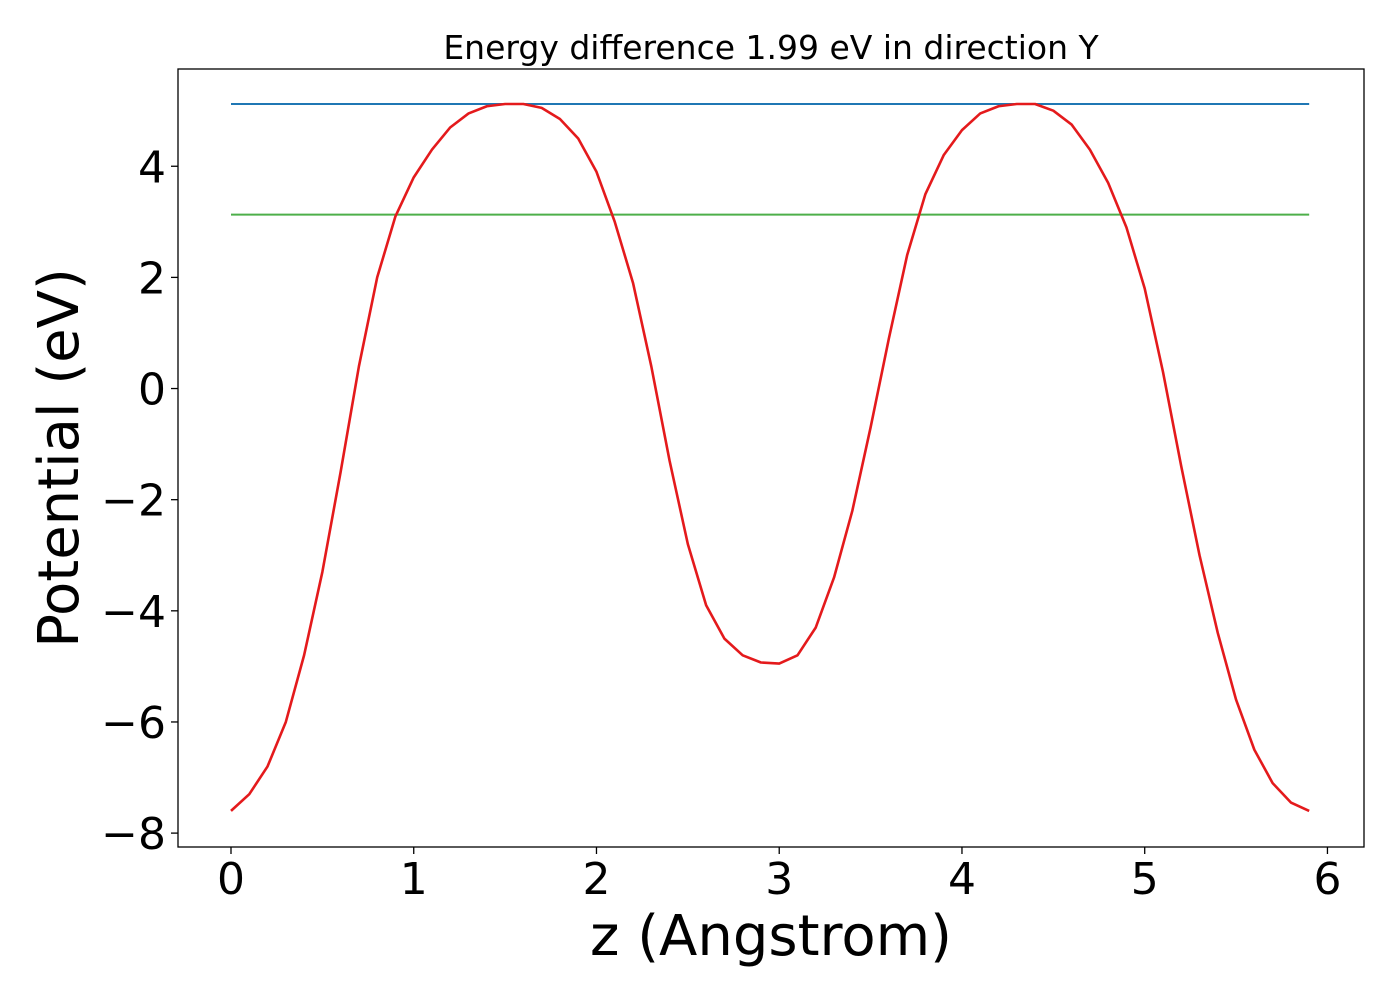 The width and height of the screenshot is (1400, 1000). Describe the element at coordinates (771, 47) in the screenshot. I see `chart-title: Energy difference 1.99 eV in direction Y` at that location.